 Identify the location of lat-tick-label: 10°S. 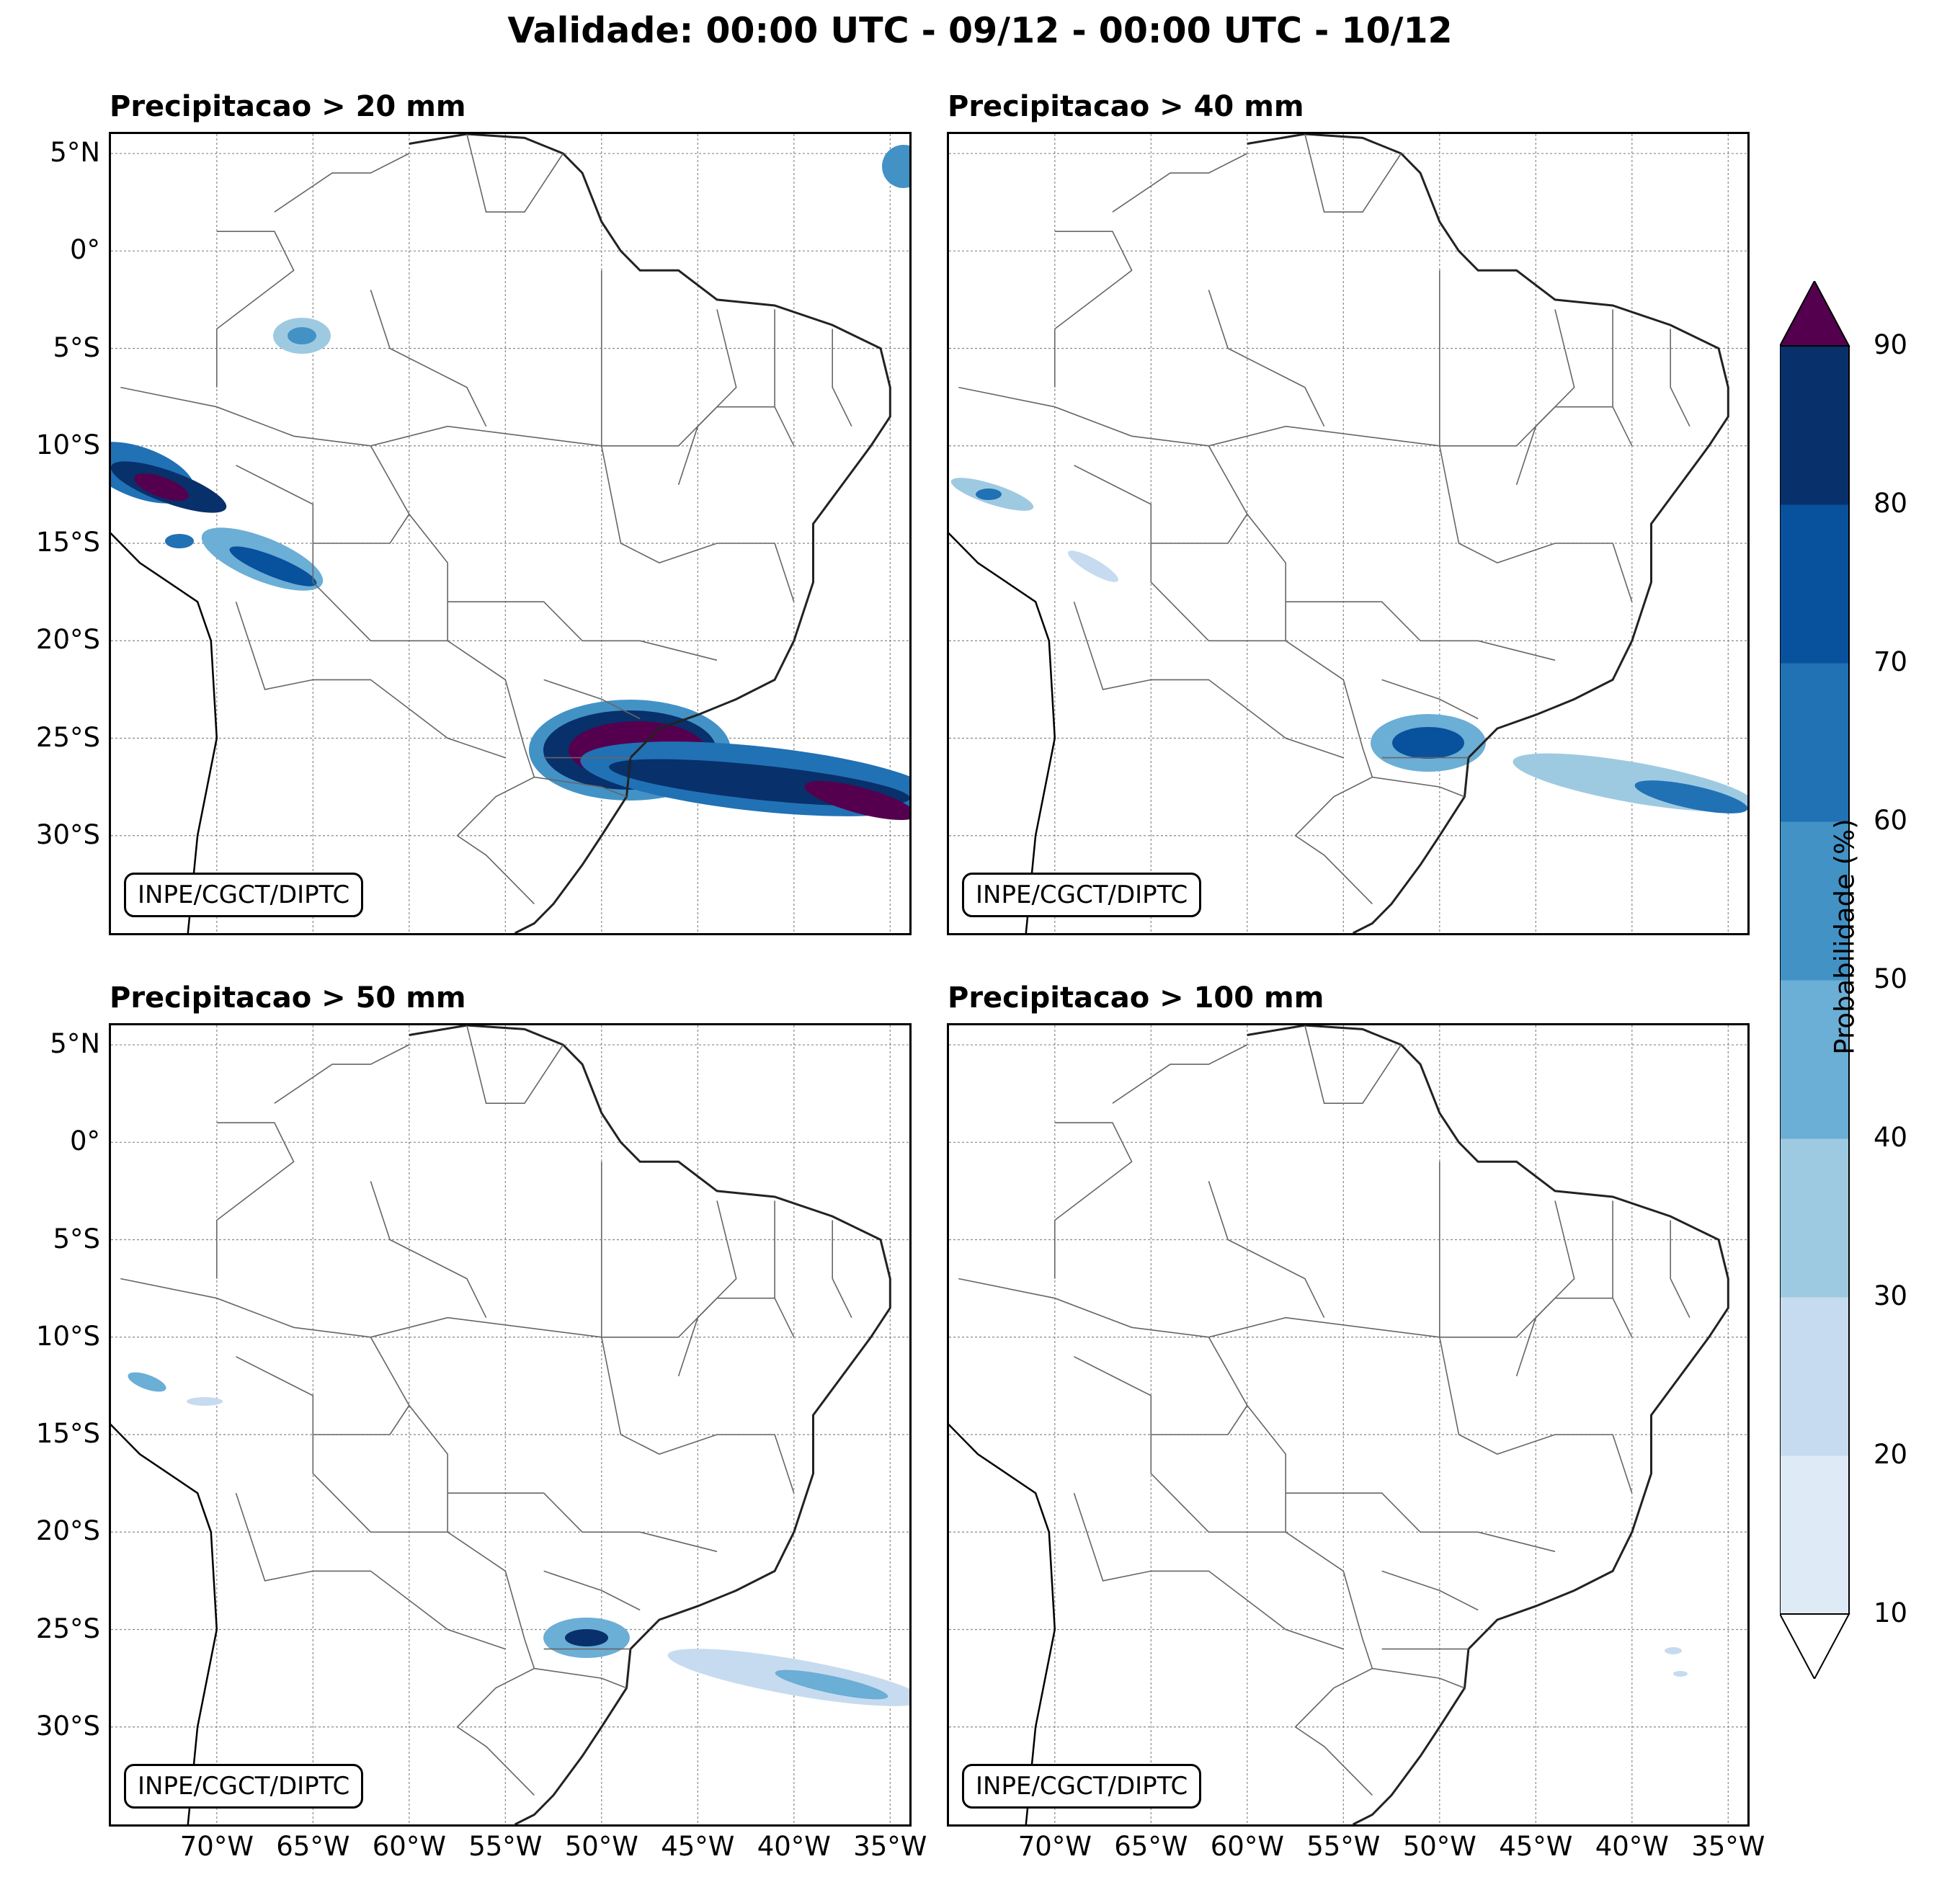
(67, 444).